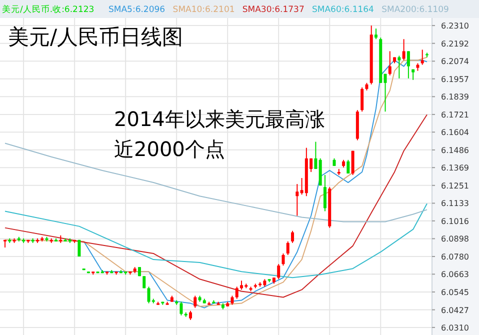 The image size is (479, 335). I want to click on text: SMA10:6.2101, so click(203, 10).